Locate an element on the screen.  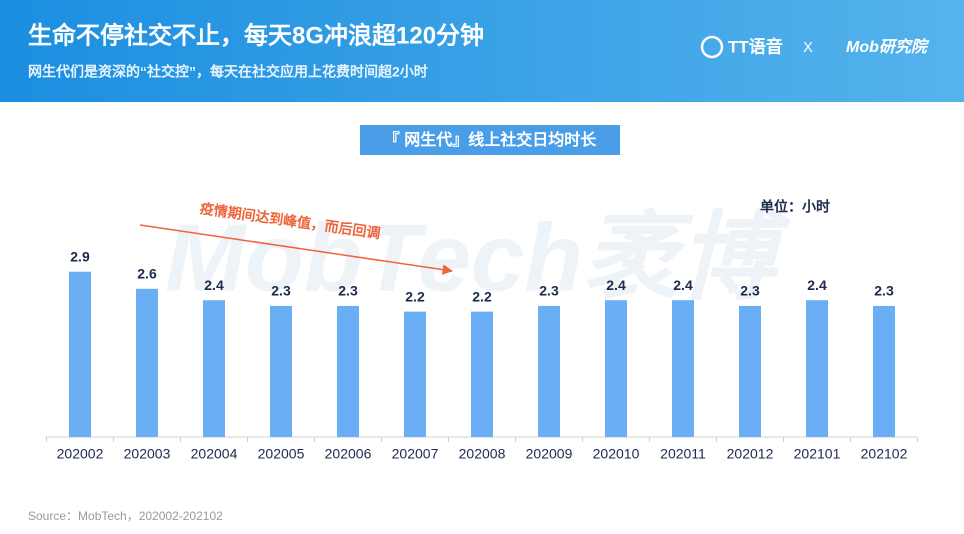
logo-icon is located at coordinates (712, 47).